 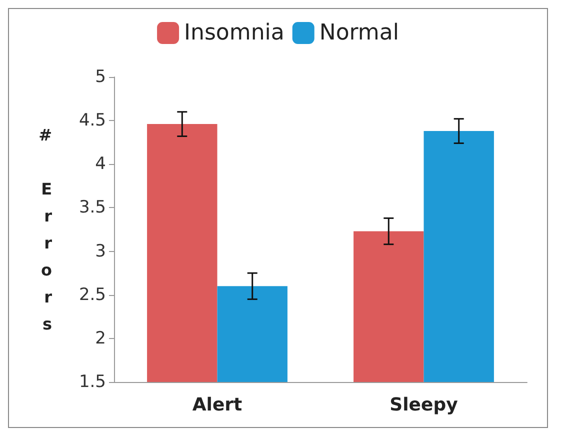 What do you see at coordinates (217, 405) in the screenshot?
I see `x-tick-label: Alert` at bounding box center [217, 405].